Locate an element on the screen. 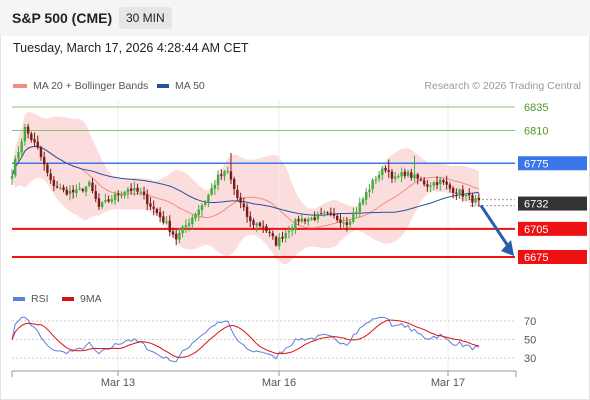  rsi-line is located at coordinates (245, 339).